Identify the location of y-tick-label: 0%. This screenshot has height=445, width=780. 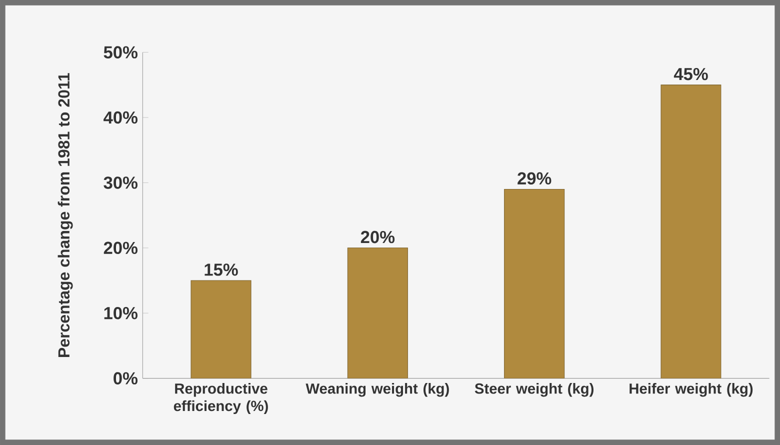
(126, 378).